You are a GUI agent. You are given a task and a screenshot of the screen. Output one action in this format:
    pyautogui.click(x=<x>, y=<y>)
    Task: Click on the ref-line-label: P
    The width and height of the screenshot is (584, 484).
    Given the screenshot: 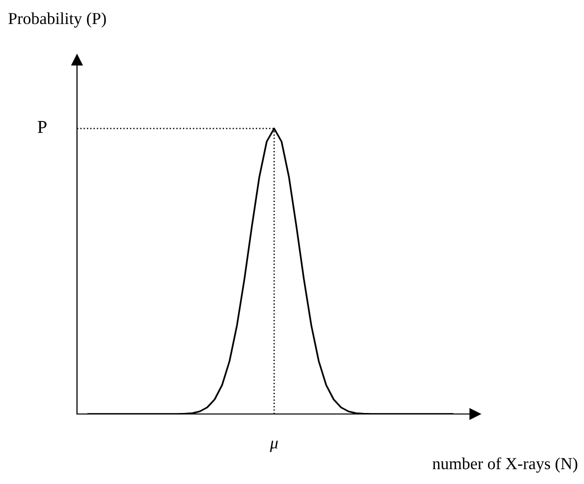 What is the action you would take?
    pyautogui.click(x=42, y=127)
    